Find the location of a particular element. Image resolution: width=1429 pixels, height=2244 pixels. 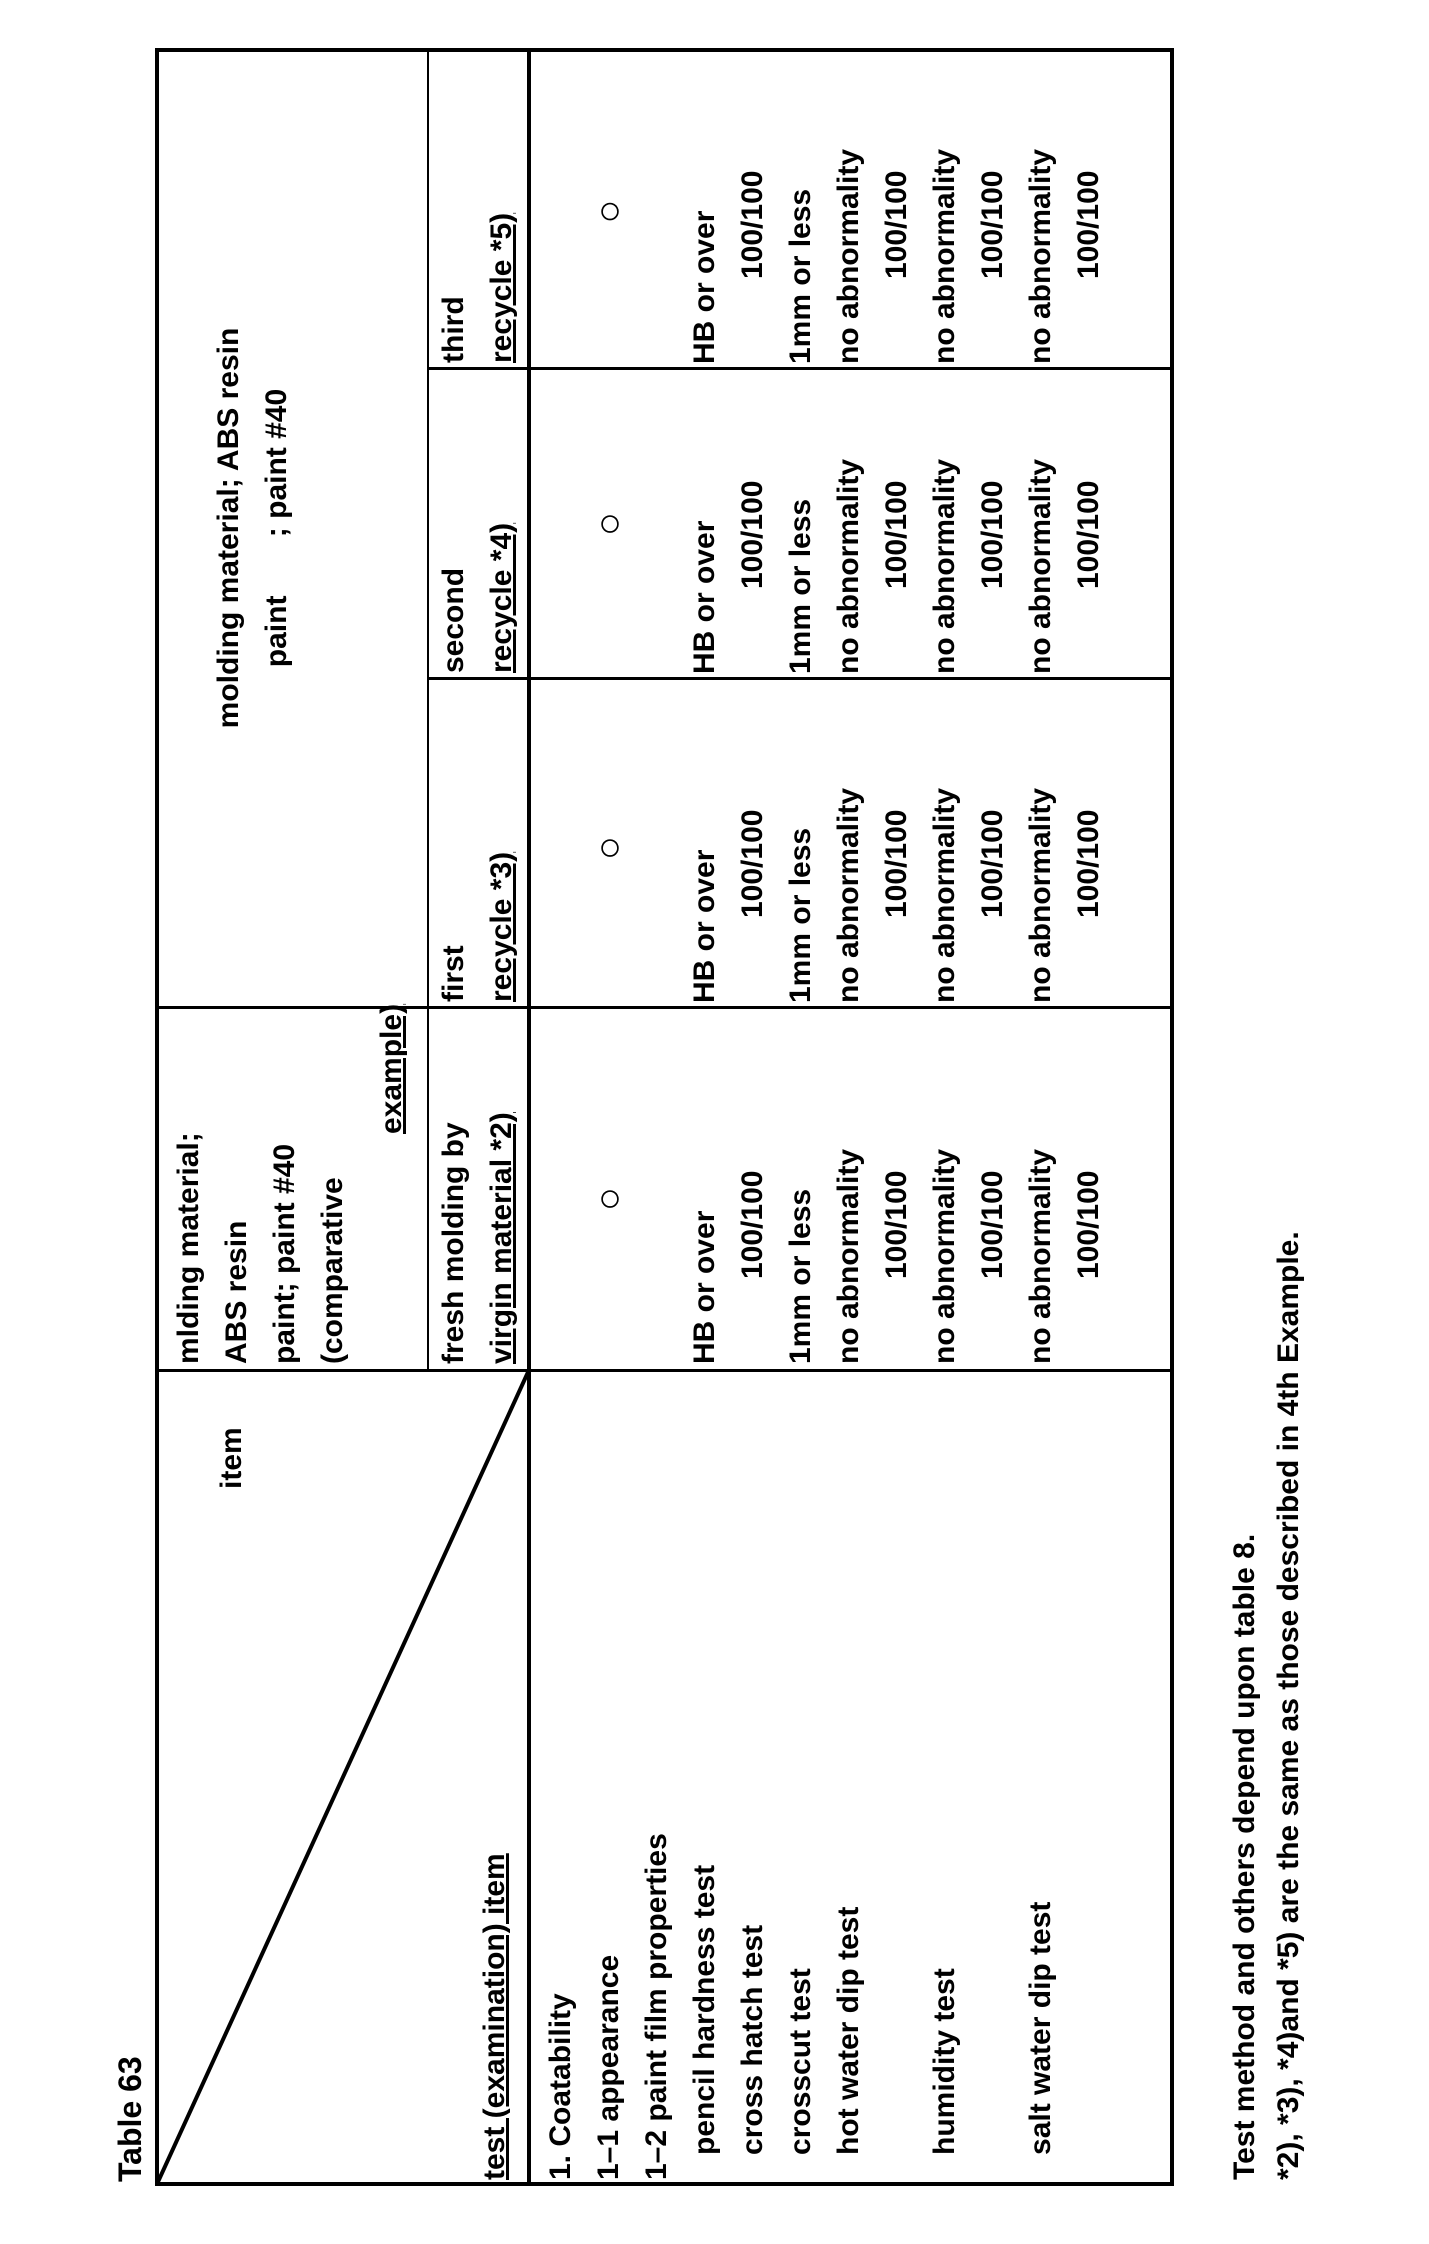

row-label: 1–2 paint film properties is located at coordinates (657, 2006).